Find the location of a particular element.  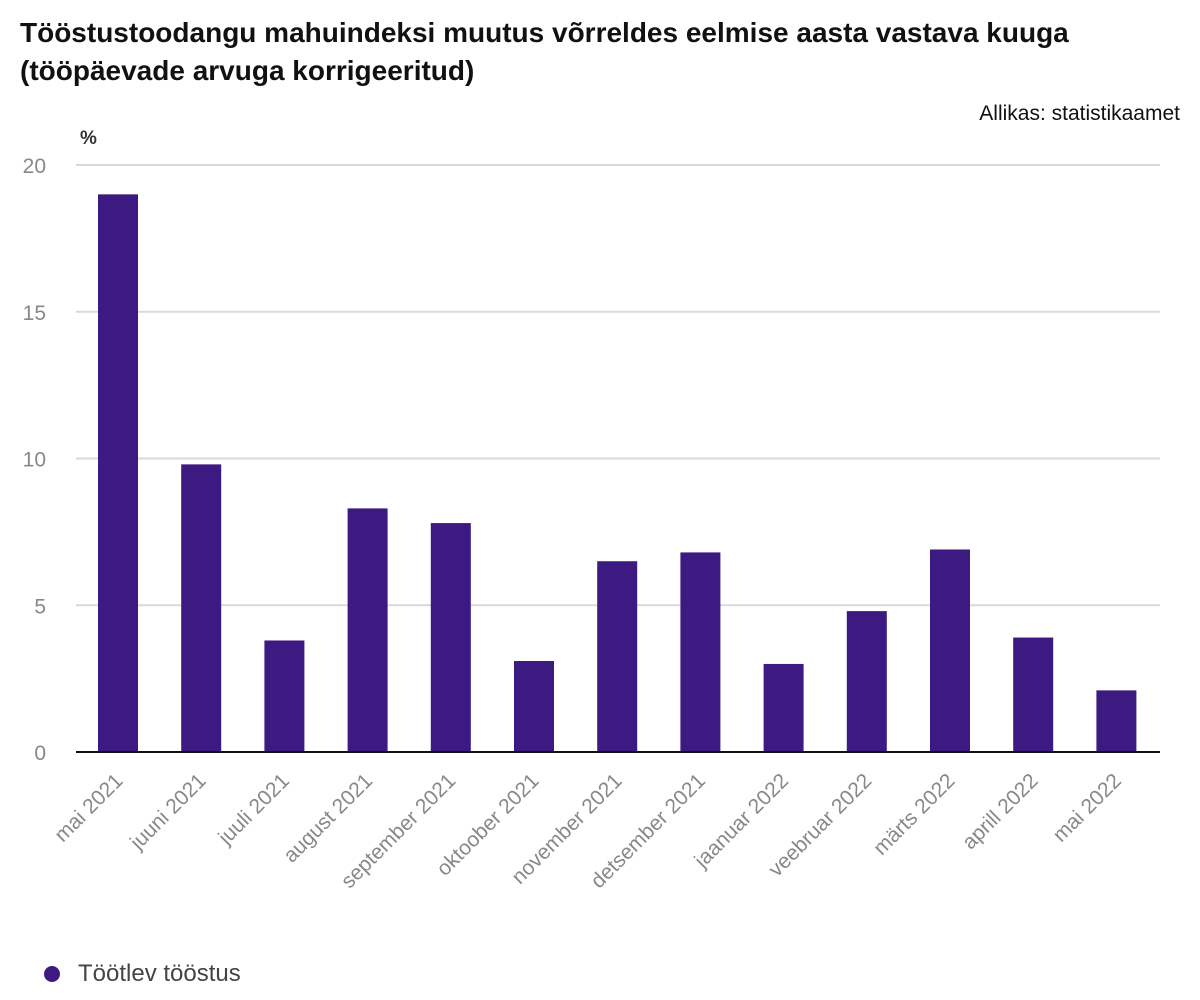

y-tick-label: 5 is located at coordinates (40, 606).